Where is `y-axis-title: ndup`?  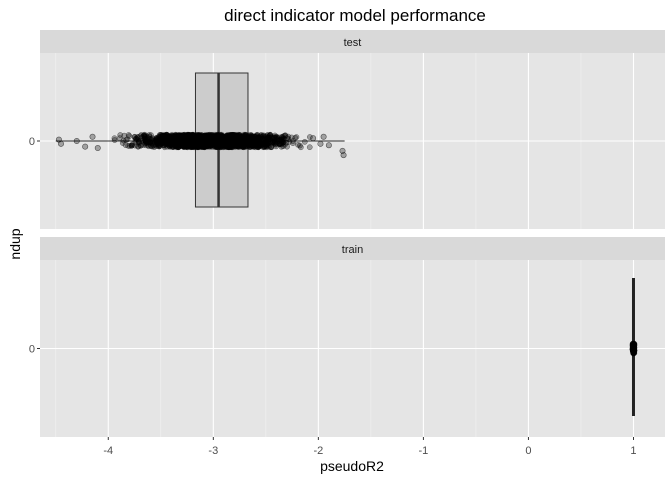
y-axis-title: ndup is located at coordinates (15, 243).